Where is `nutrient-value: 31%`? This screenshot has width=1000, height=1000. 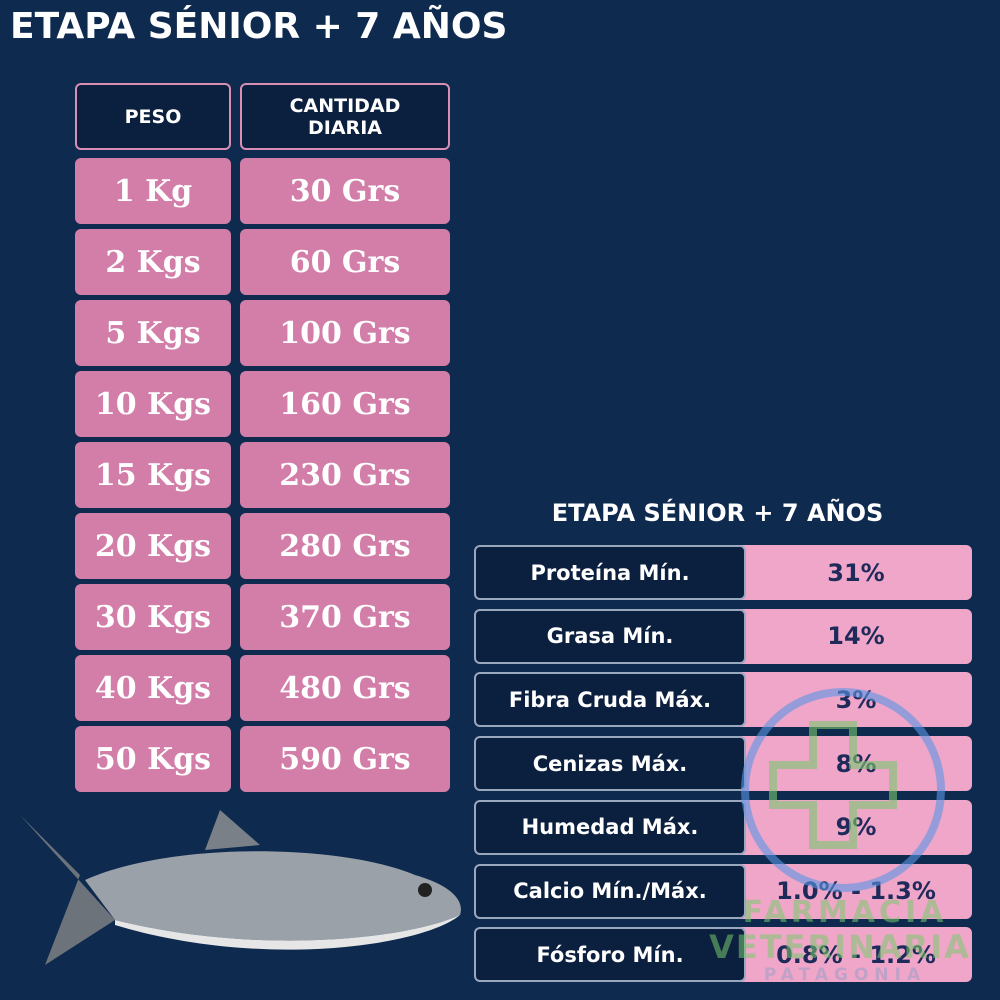 nutrient-value: 31% is located at coordinates (856, 572).